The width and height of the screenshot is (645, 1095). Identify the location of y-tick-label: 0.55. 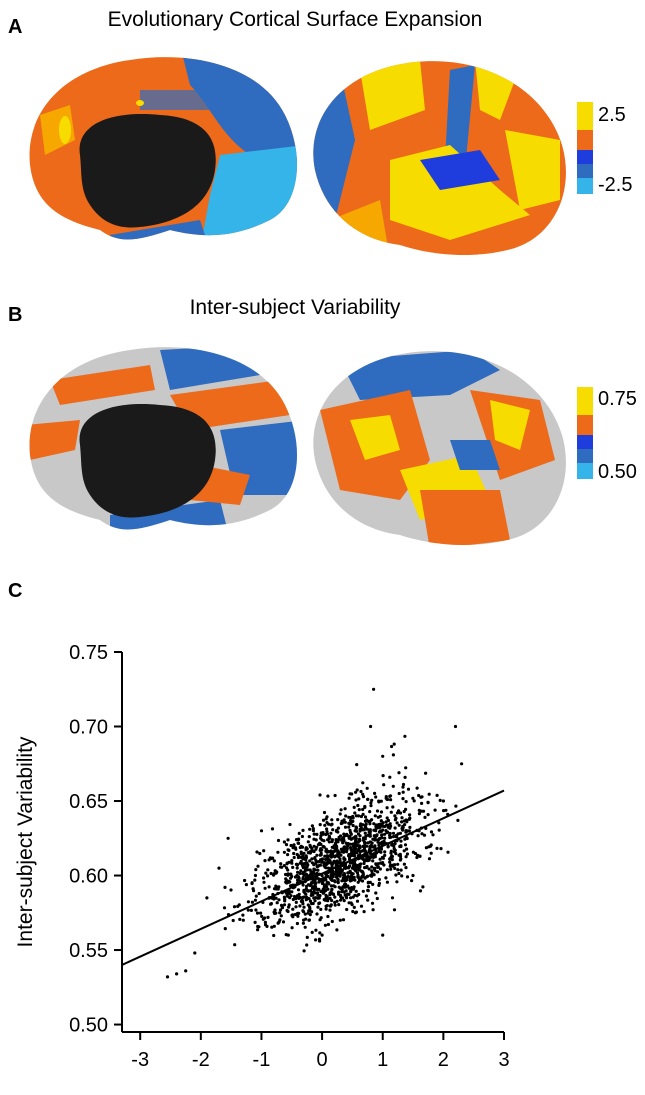
(88, 951).